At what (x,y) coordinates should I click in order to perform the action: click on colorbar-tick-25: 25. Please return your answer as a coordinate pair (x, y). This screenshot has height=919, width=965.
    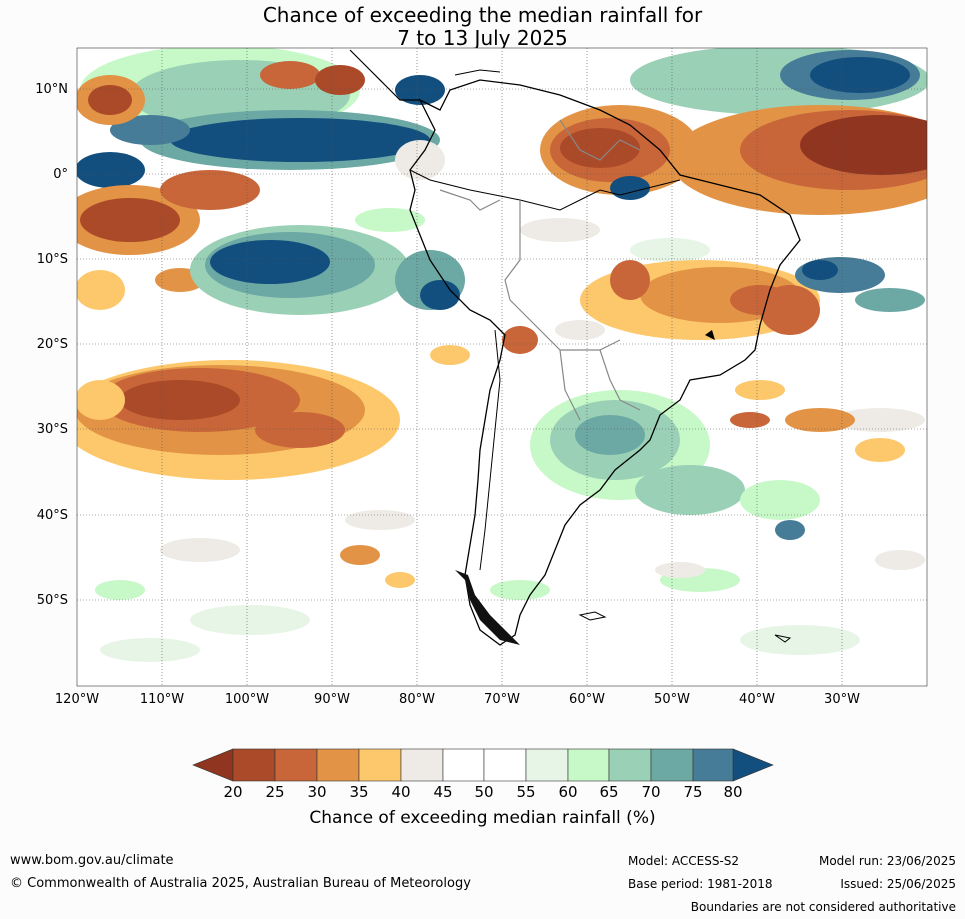
    Looking at the image, I should click on (275, 792).